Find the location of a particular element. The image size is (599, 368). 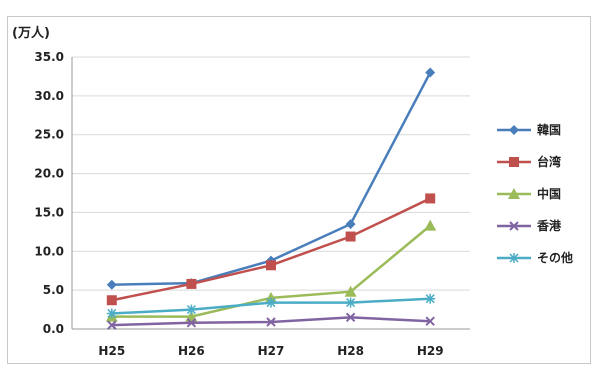

x-tick-label: H25 is located at coordinates (111, 351).